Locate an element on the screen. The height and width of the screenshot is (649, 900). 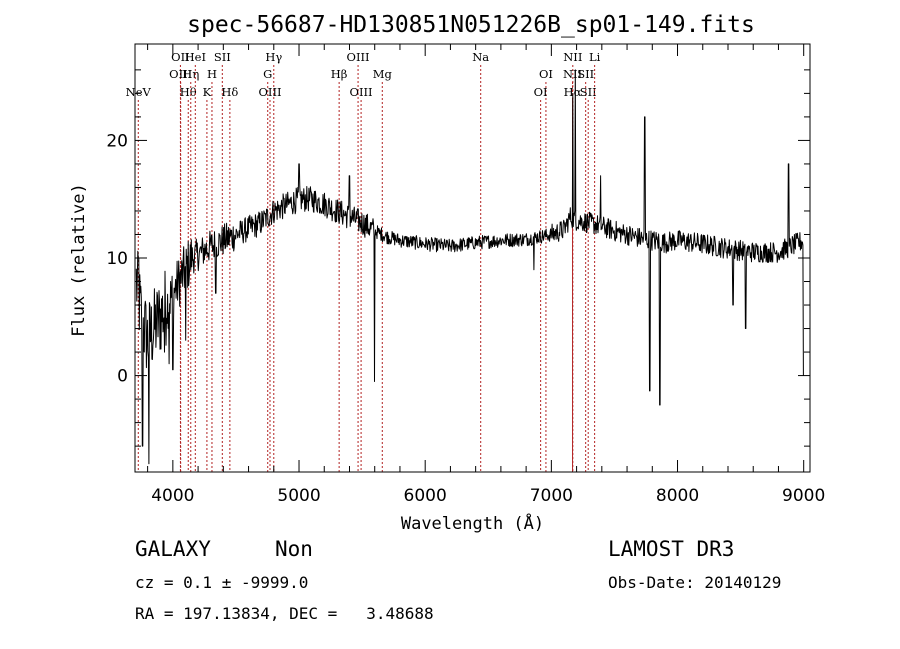
line-label-11: G is located at coordinates (267, 74).